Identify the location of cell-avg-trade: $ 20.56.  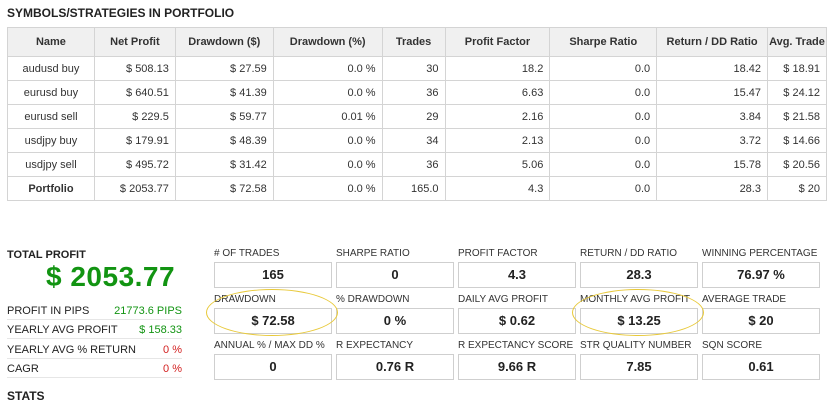
(797, 164).